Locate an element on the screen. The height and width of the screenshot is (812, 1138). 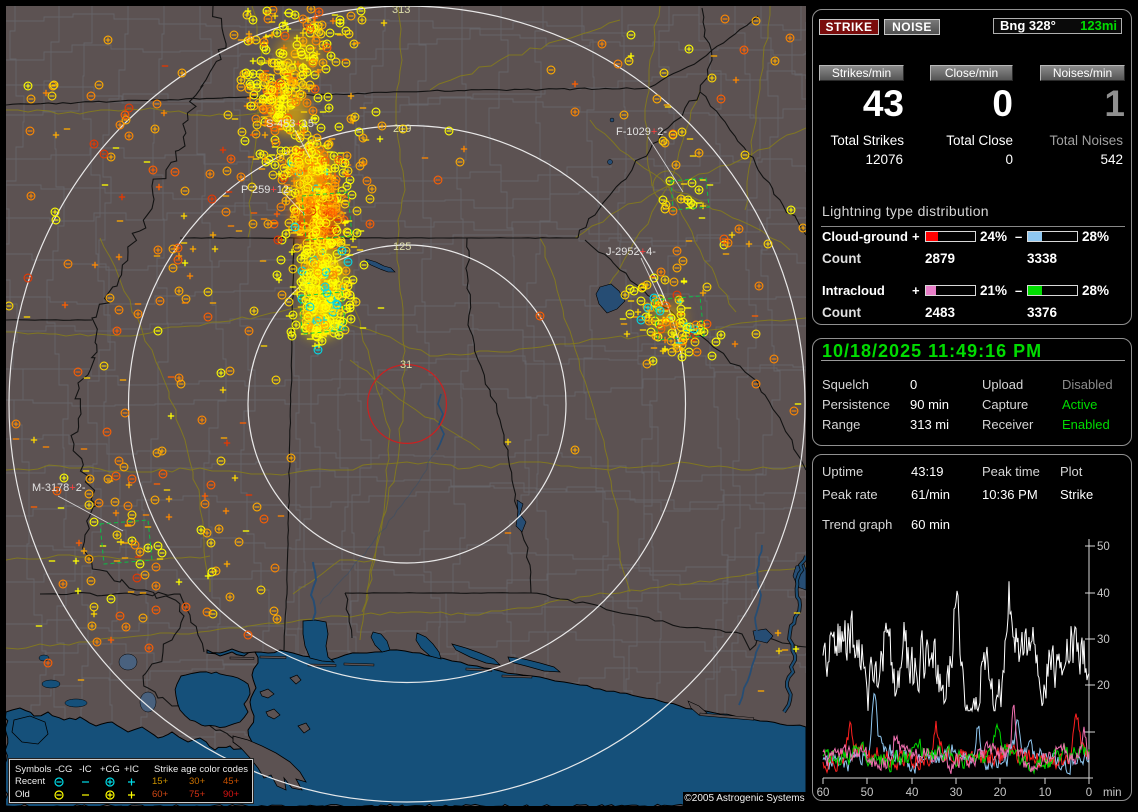
svg-text: F-1029+2- is located at coordinates (641, 132).